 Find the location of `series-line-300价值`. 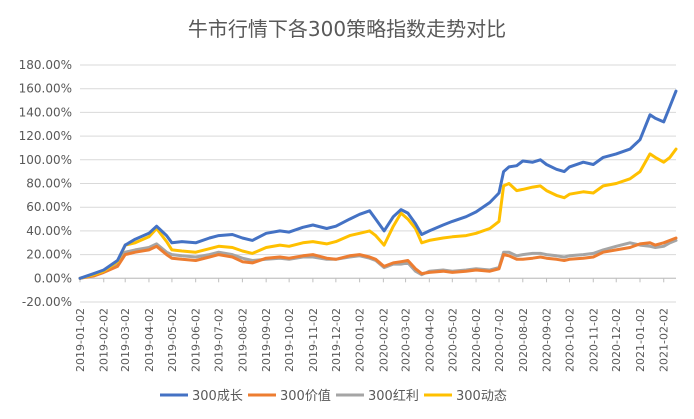

series-line-300价值 is located at coordinates (378, 258).